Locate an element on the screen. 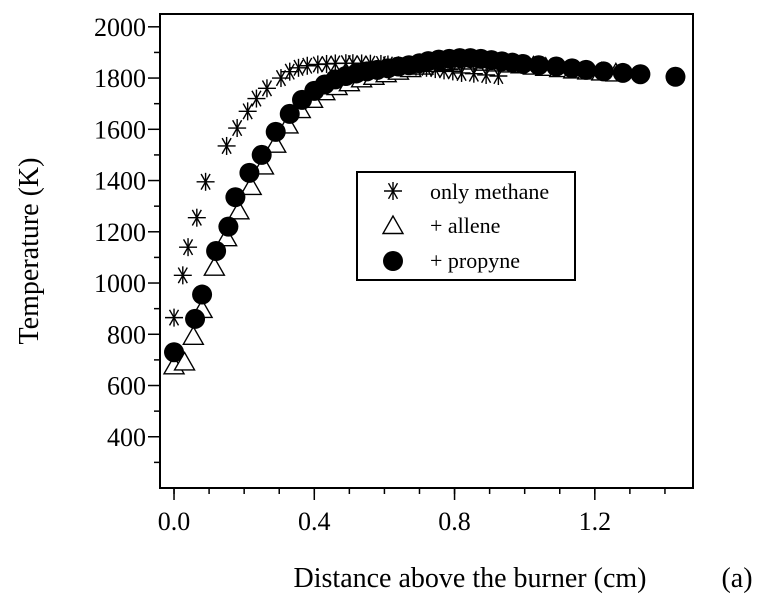 This screenshot has width=778, height=596. legend: only methane + allene + propyne is located at coordinates (466, 226).